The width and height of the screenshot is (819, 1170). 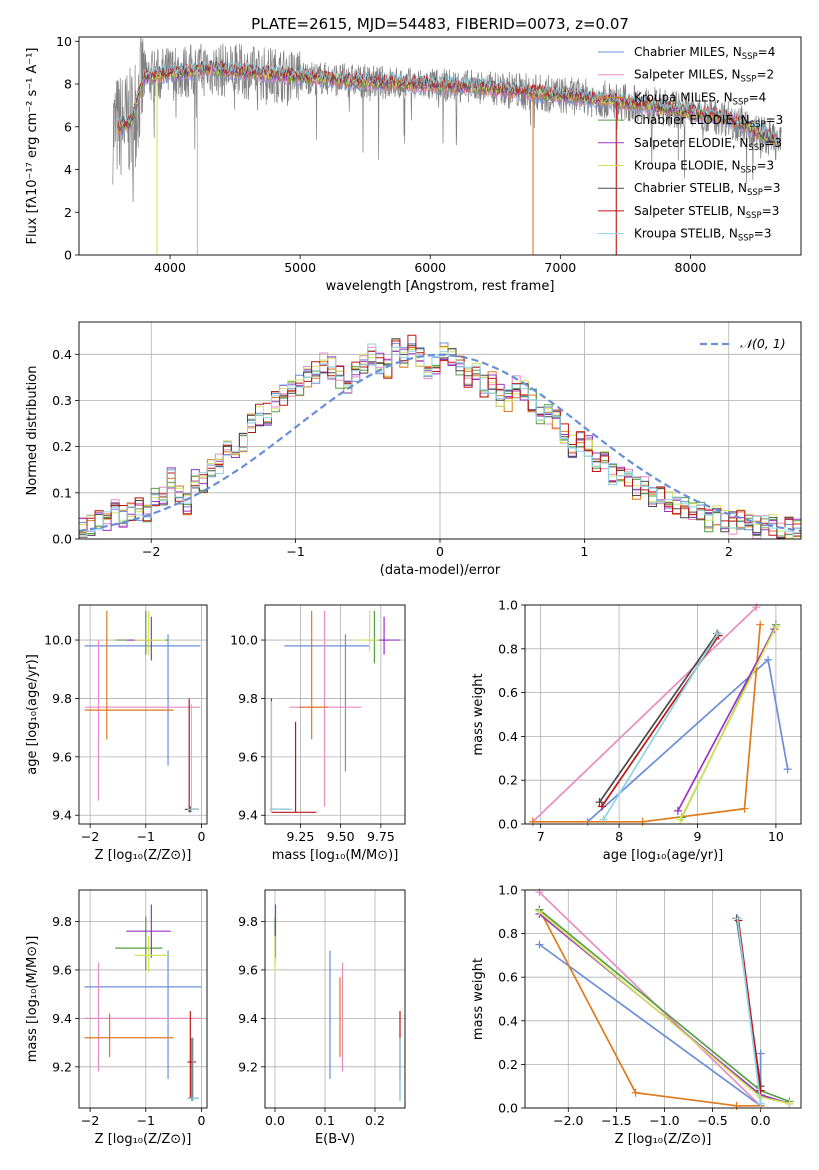 I want to click on x-axis-label: mass [log₁₀(M/M⊙)], so click(x=335, y=855).